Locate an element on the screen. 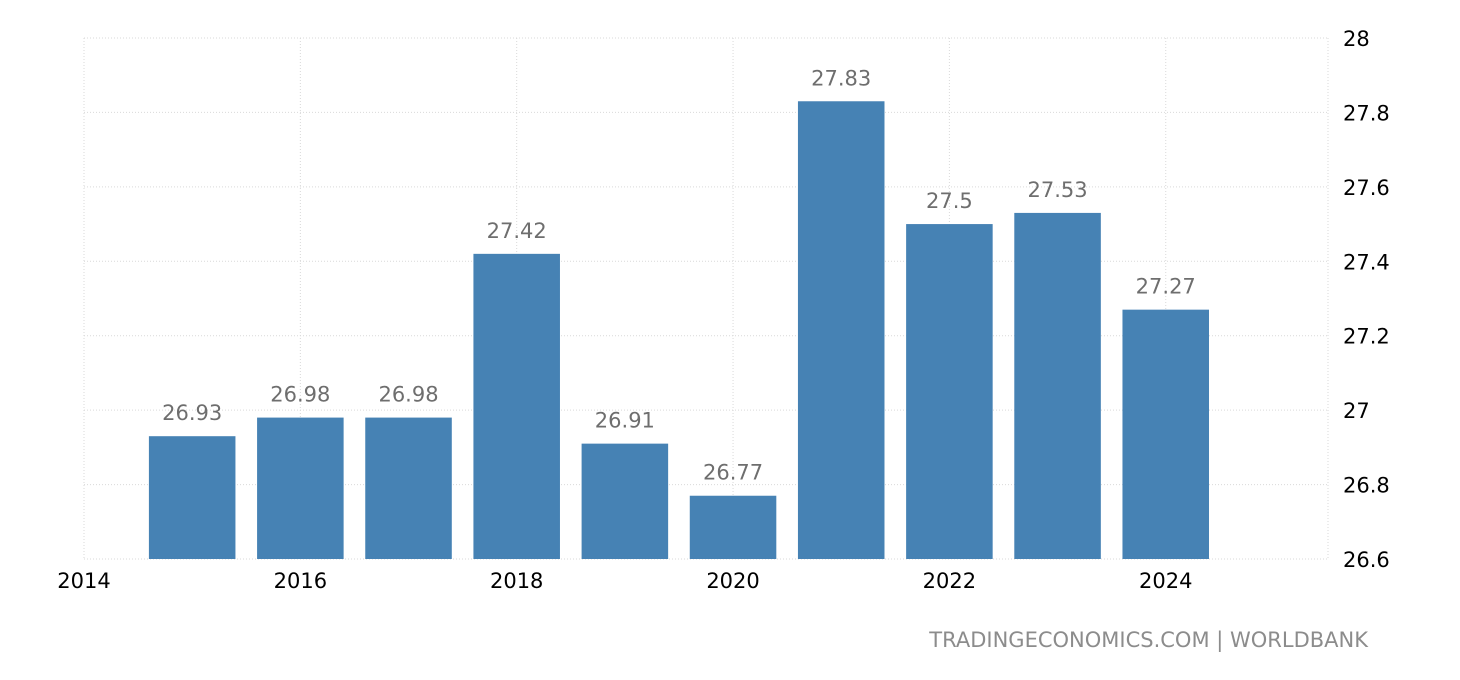 The width and height of the screenshot is (1460, 680). bar-2016 is located at coordinates (300, 488).